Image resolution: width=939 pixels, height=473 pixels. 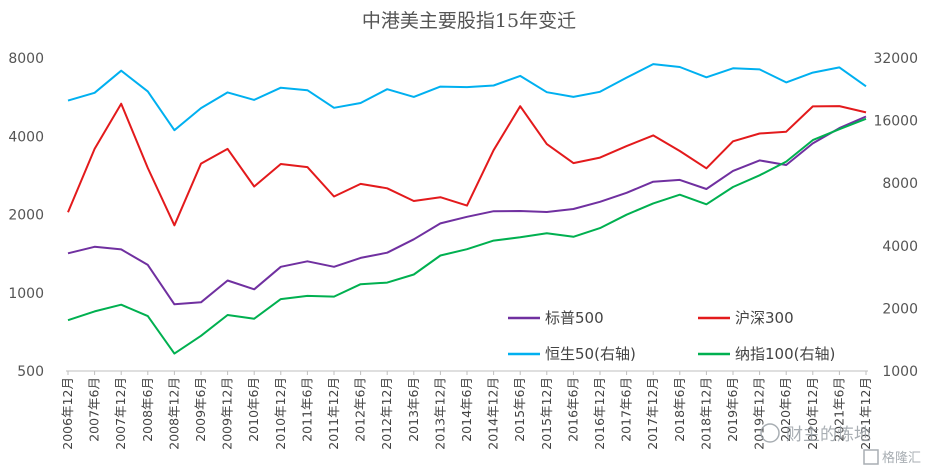 I want to click on x-tick-label-18: 2015年12月, so click(x=546, y=413).